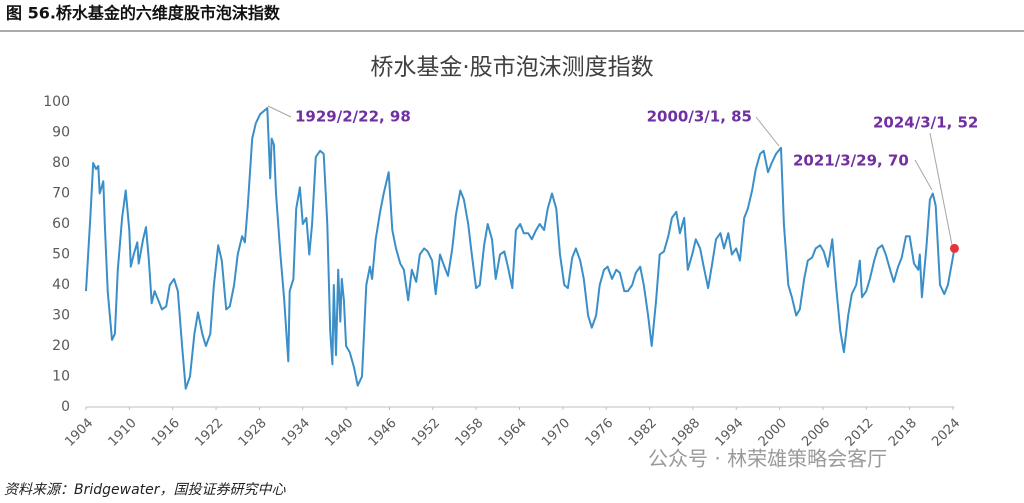 This screenshot has width=1024, height=503. I want to click on x-tick-label: 2018, so click(903, 433).